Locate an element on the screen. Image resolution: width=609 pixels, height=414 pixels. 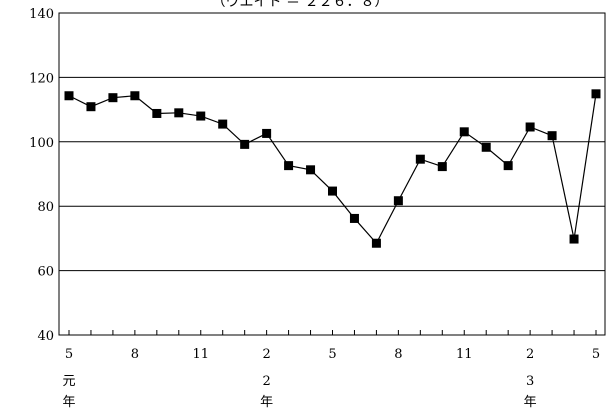
y-tick-label: 80 is located at coordinates (45, 207).